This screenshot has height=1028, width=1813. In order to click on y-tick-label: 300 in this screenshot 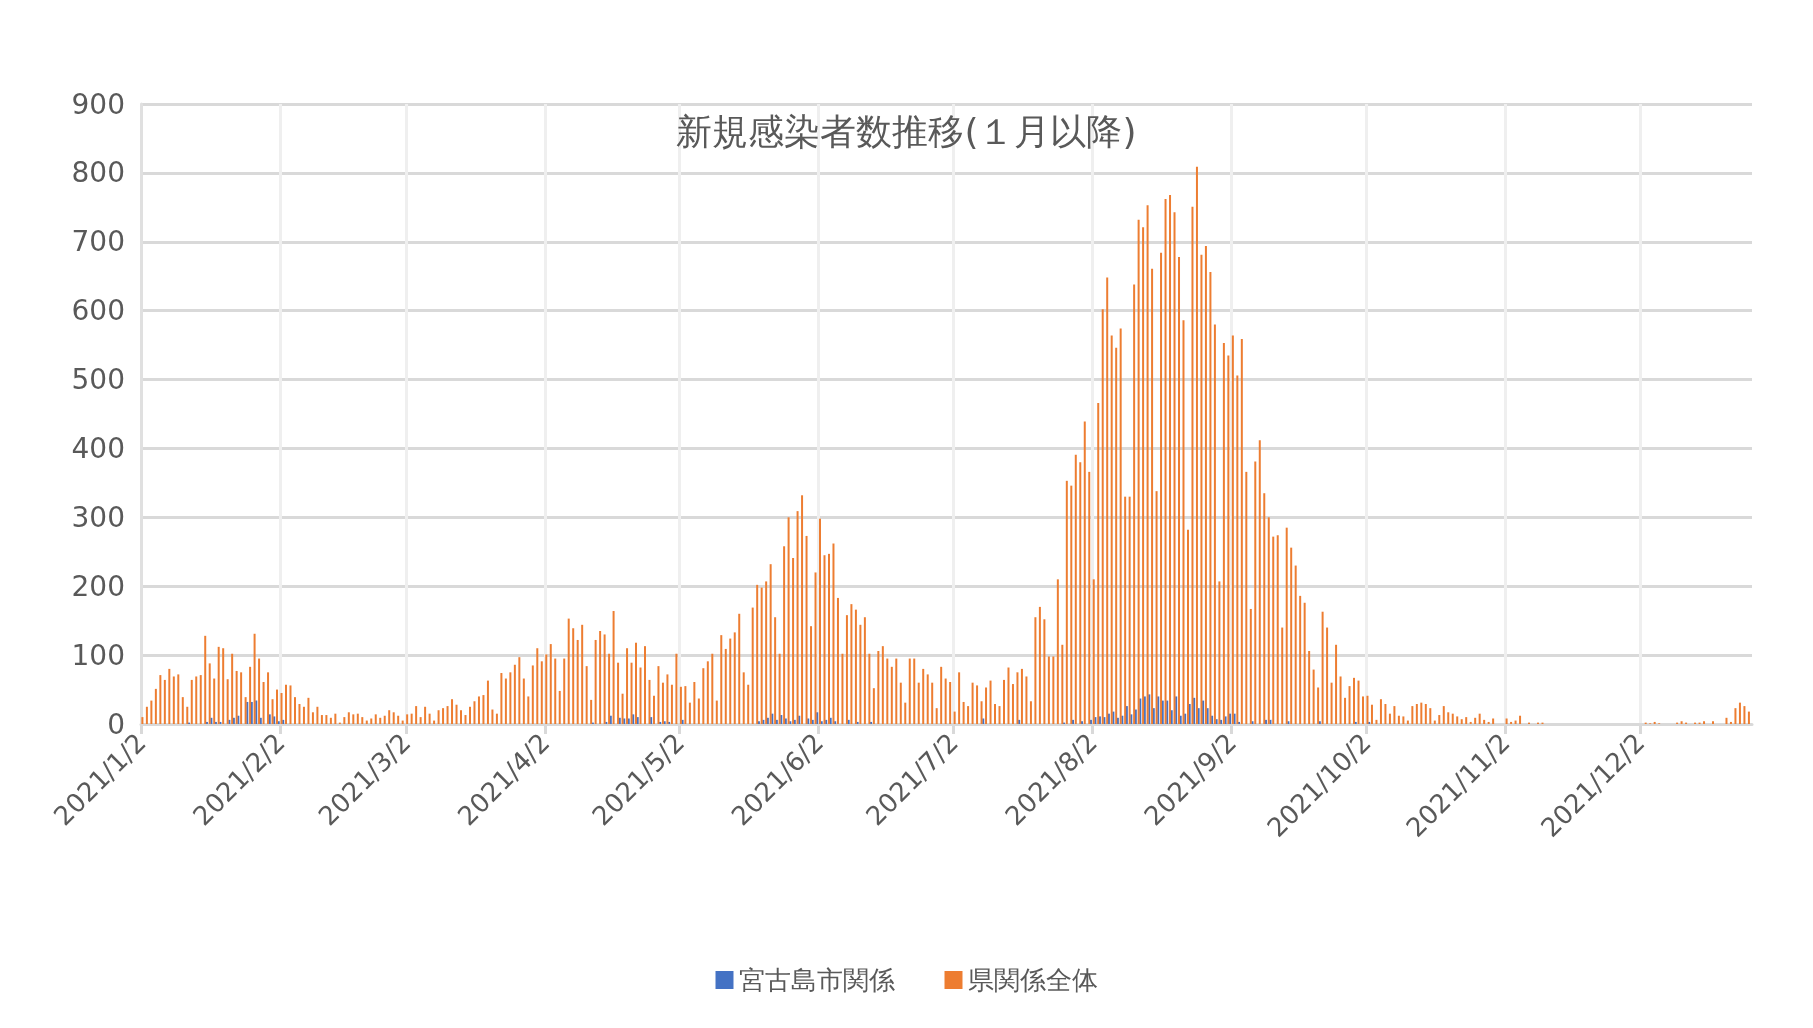, I will do `click(98, 517)`.